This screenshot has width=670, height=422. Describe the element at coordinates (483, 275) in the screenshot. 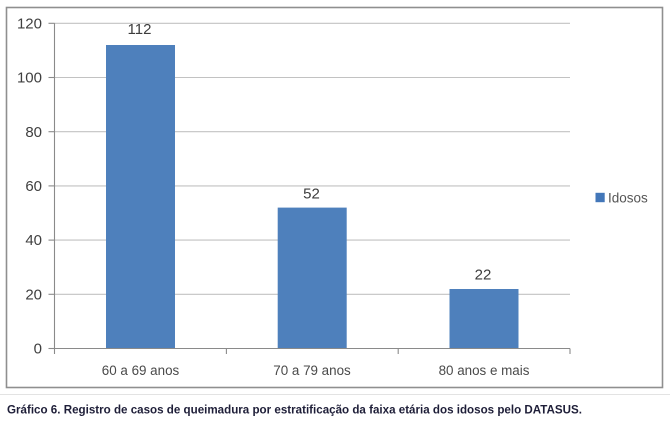

I see `svg-text: 22` at that location.